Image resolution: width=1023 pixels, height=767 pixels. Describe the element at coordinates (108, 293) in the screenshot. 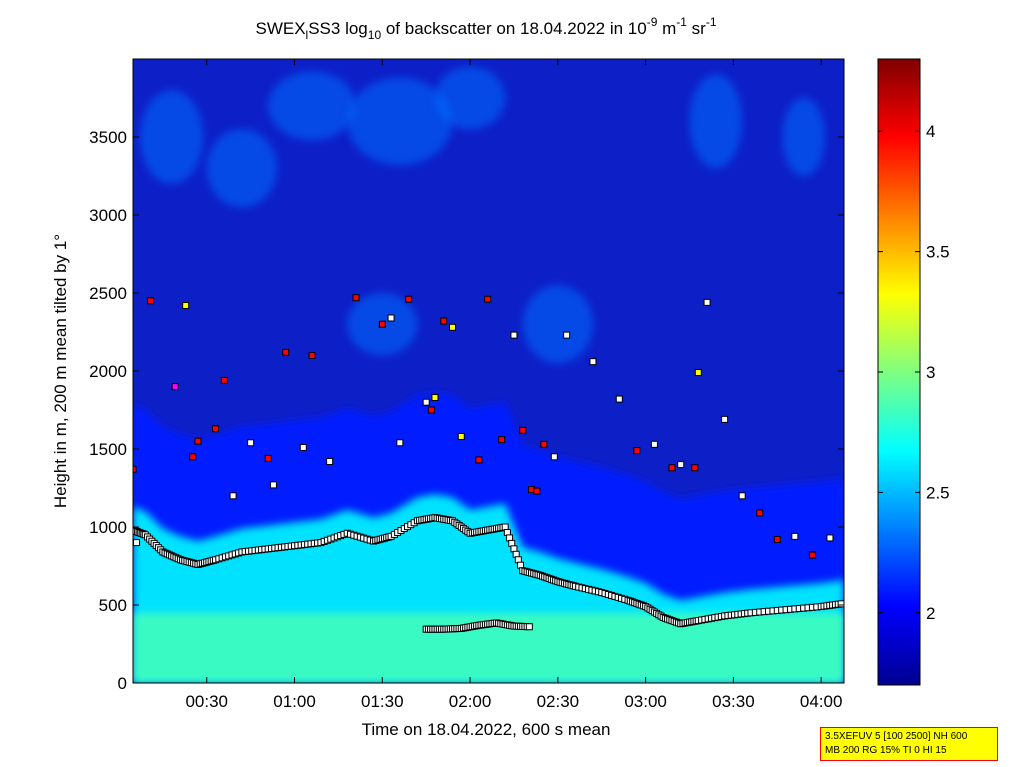

I see `y-tick-label: 2500` at that location.